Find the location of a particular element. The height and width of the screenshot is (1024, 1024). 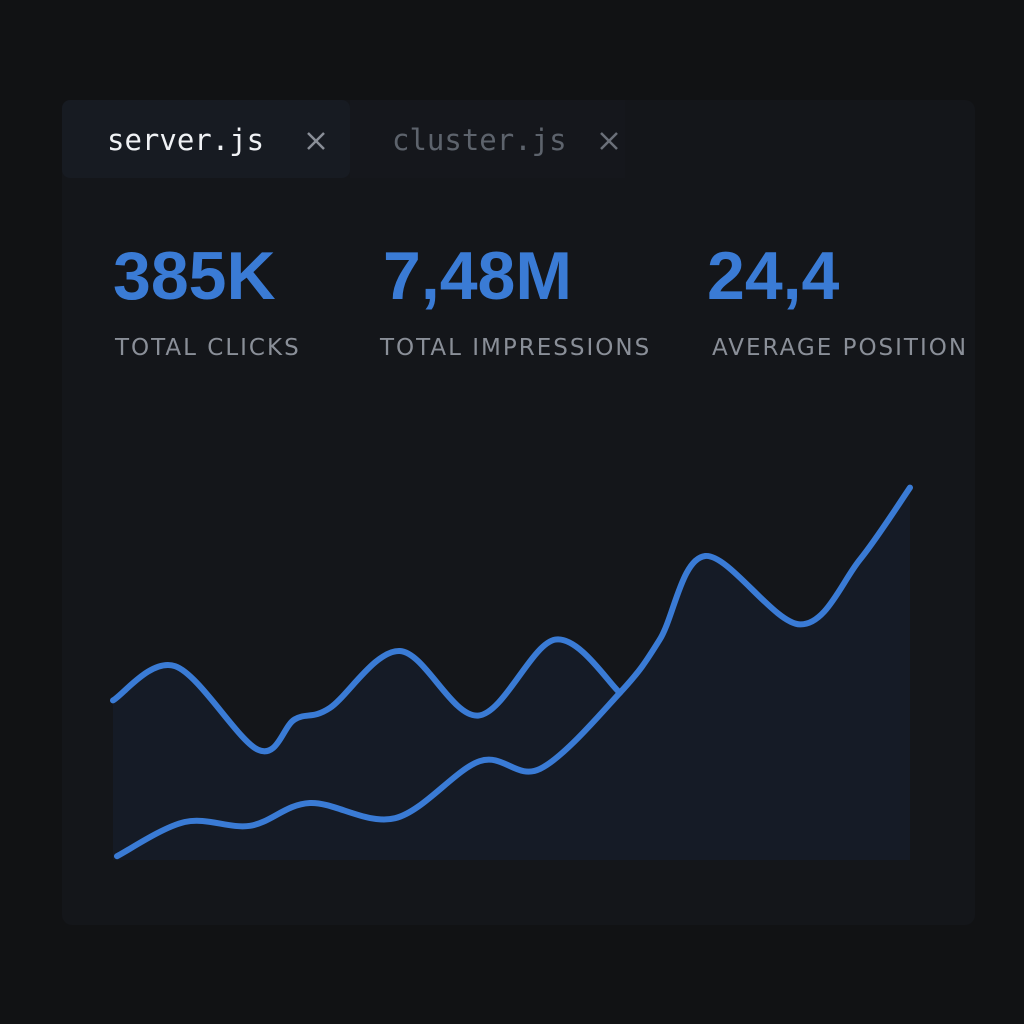

tab-label: server.js is located at coordinates (185, 140).